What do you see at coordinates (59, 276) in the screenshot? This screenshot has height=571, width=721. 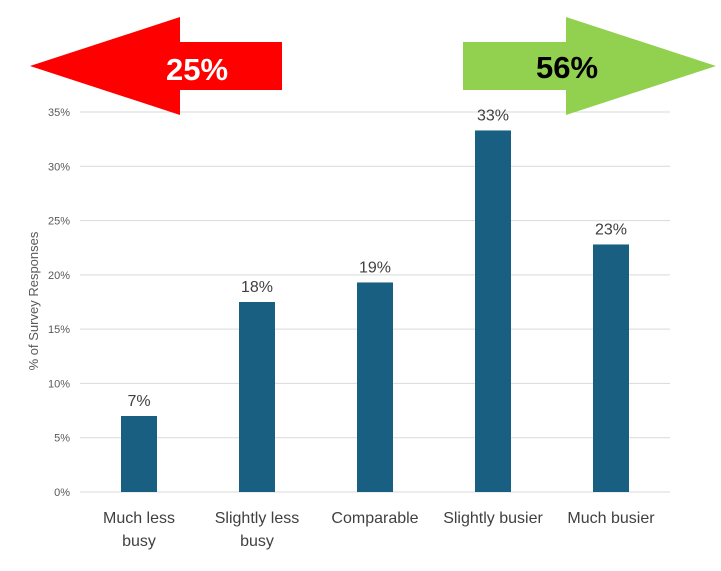 I see `y-tick-label: 20%` at bounding box center [59, 276].